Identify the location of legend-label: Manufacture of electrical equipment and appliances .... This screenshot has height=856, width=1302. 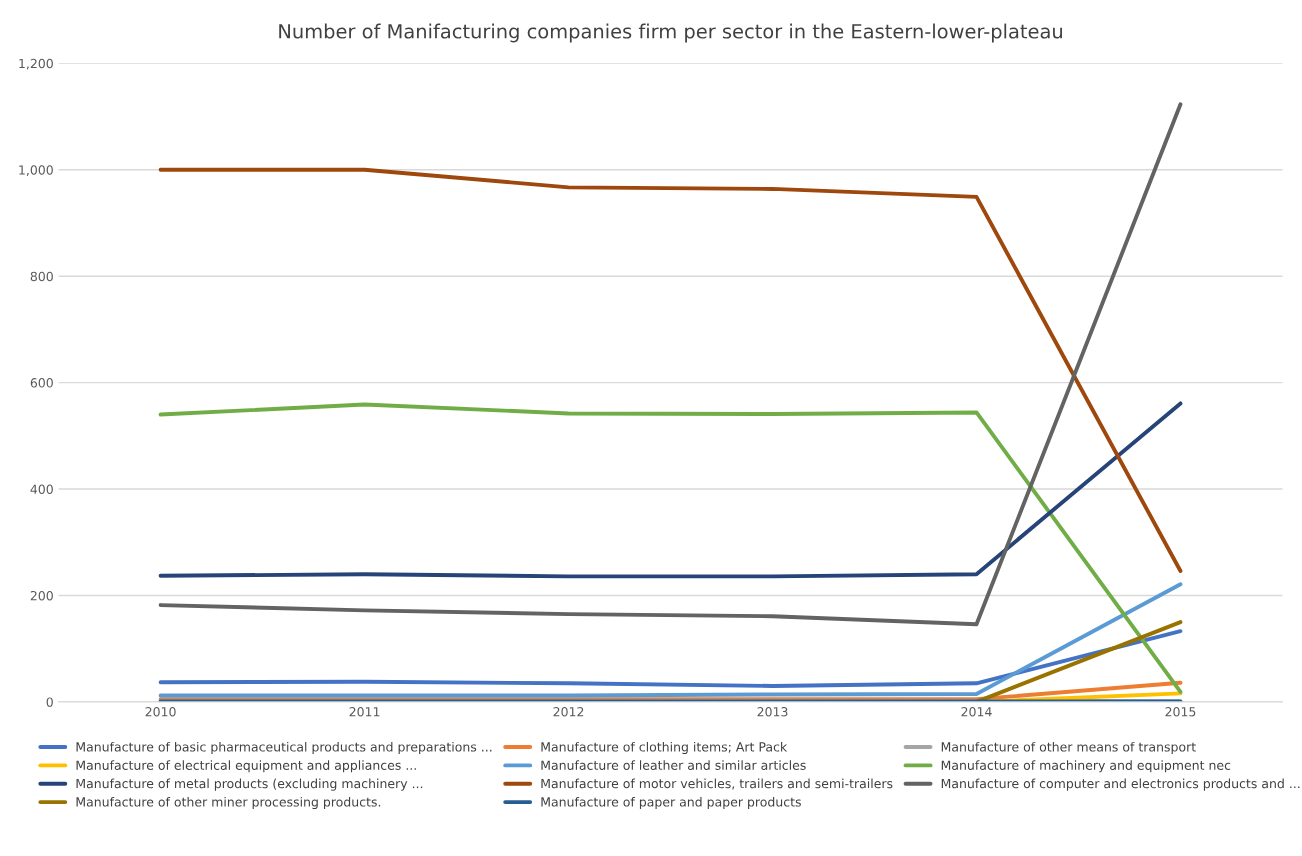
(246, 766).